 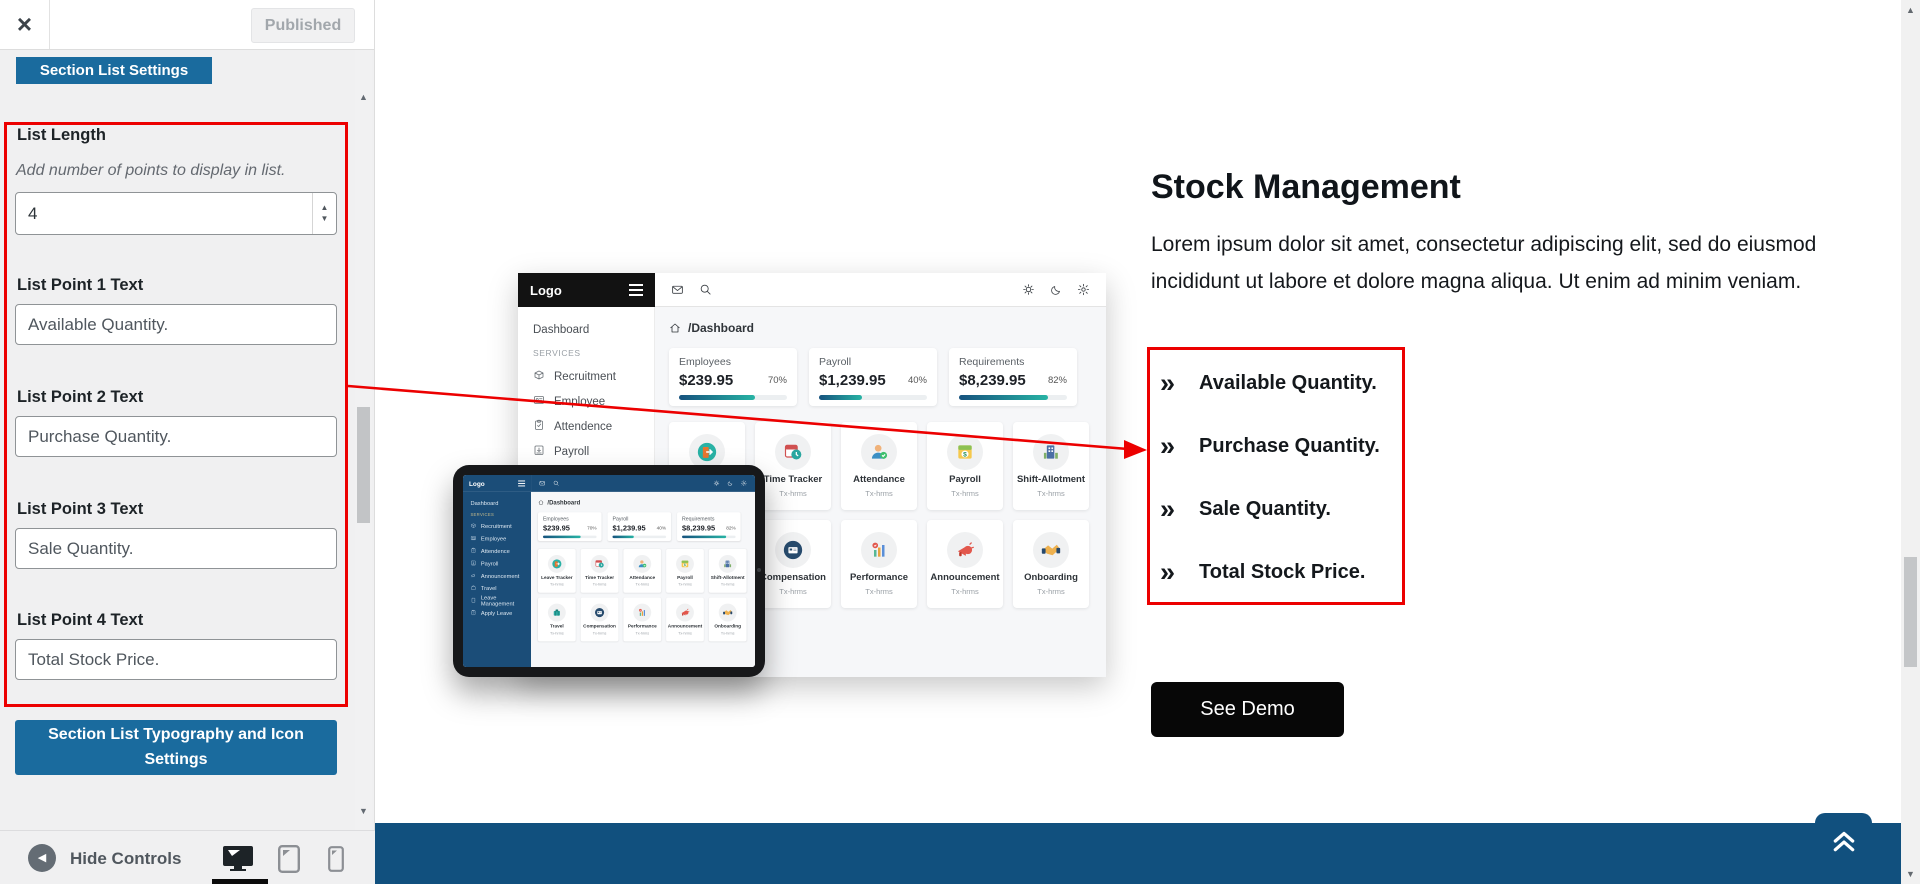 I want to click on see-demo-button: See Demo, so click(x=1247, y=709).